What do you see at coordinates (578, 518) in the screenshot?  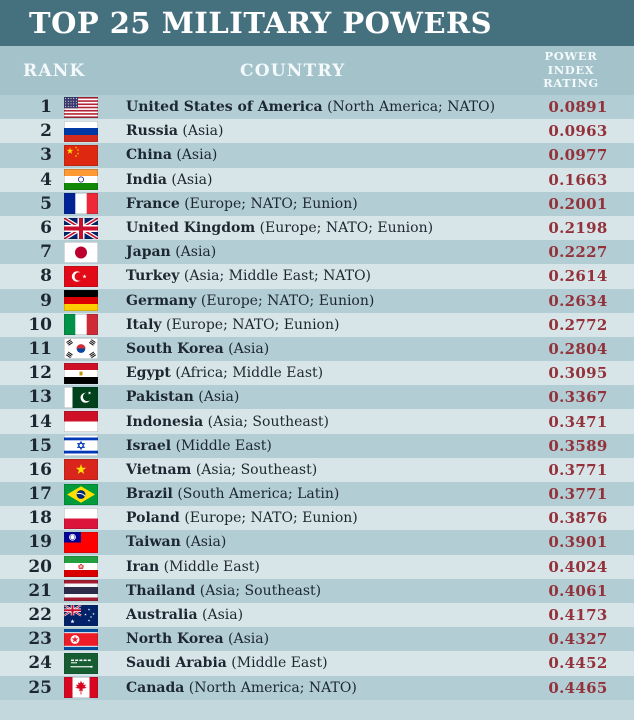 I see `rating-value: 0.3876` at bounding box center [578, 518].